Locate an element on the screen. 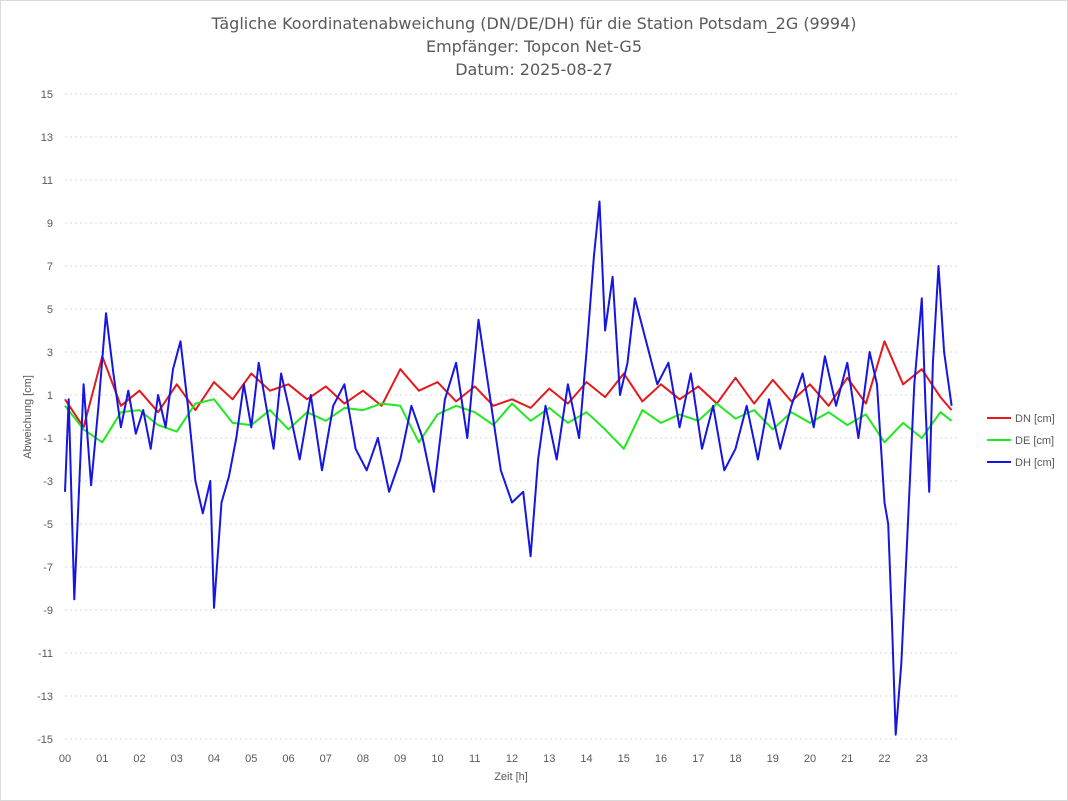  series-line-de is located at coordinates (508, 424).